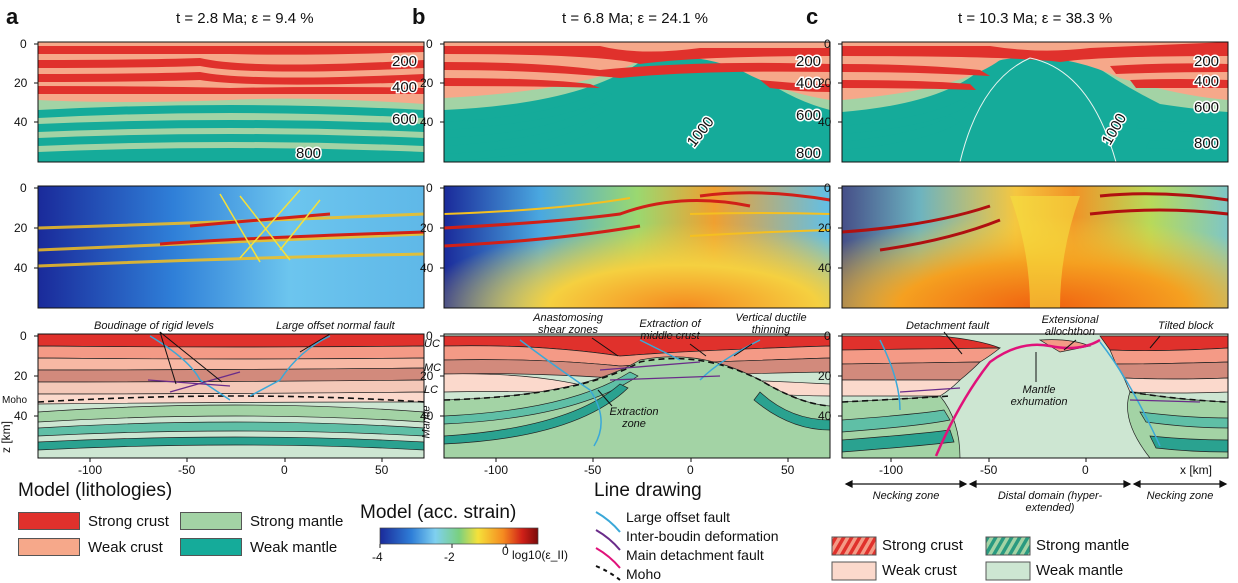  I want to click on panel-letter-c: c, so click(812, 16).